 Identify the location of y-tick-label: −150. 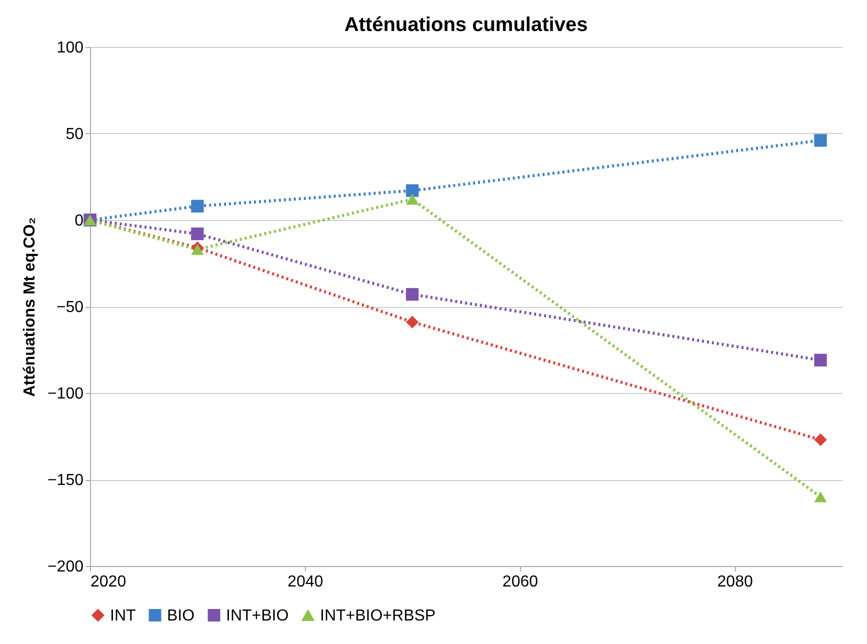
(65, 480).